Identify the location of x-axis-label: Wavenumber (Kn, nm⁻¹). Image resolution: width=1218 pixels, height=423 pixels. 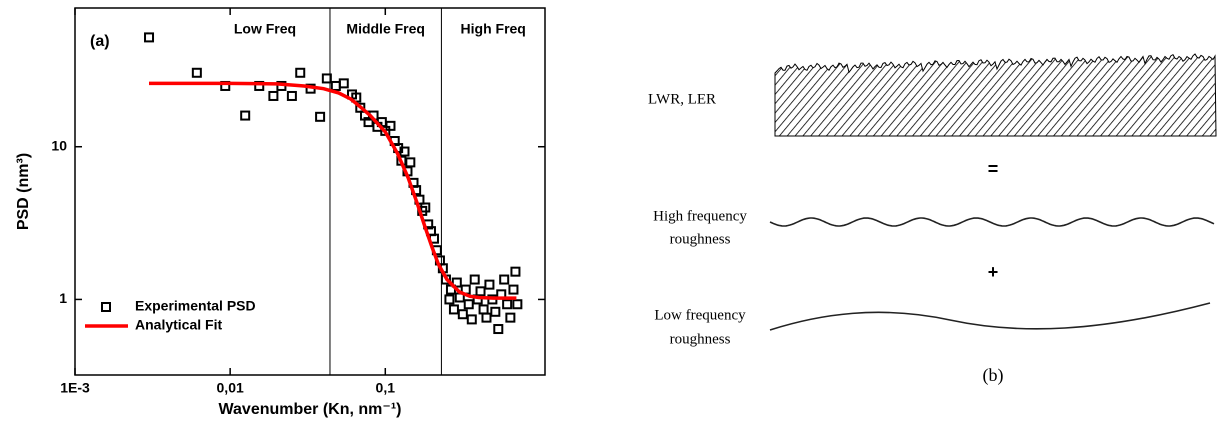
(310, 409).